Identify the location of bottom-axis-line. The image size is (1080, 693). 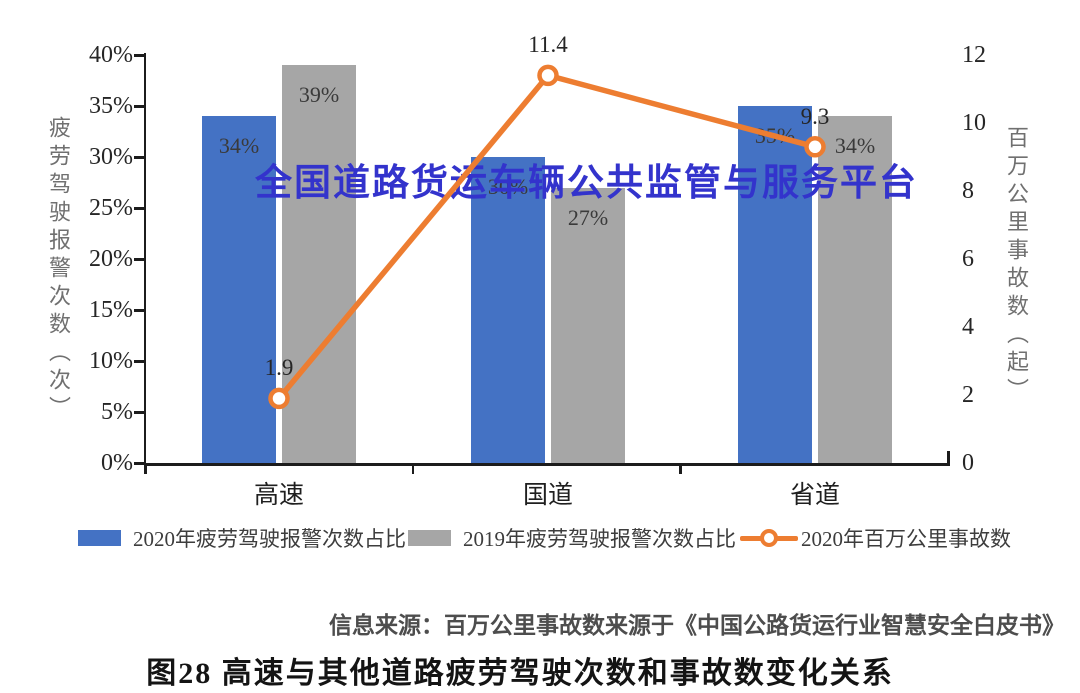
(547, 464).